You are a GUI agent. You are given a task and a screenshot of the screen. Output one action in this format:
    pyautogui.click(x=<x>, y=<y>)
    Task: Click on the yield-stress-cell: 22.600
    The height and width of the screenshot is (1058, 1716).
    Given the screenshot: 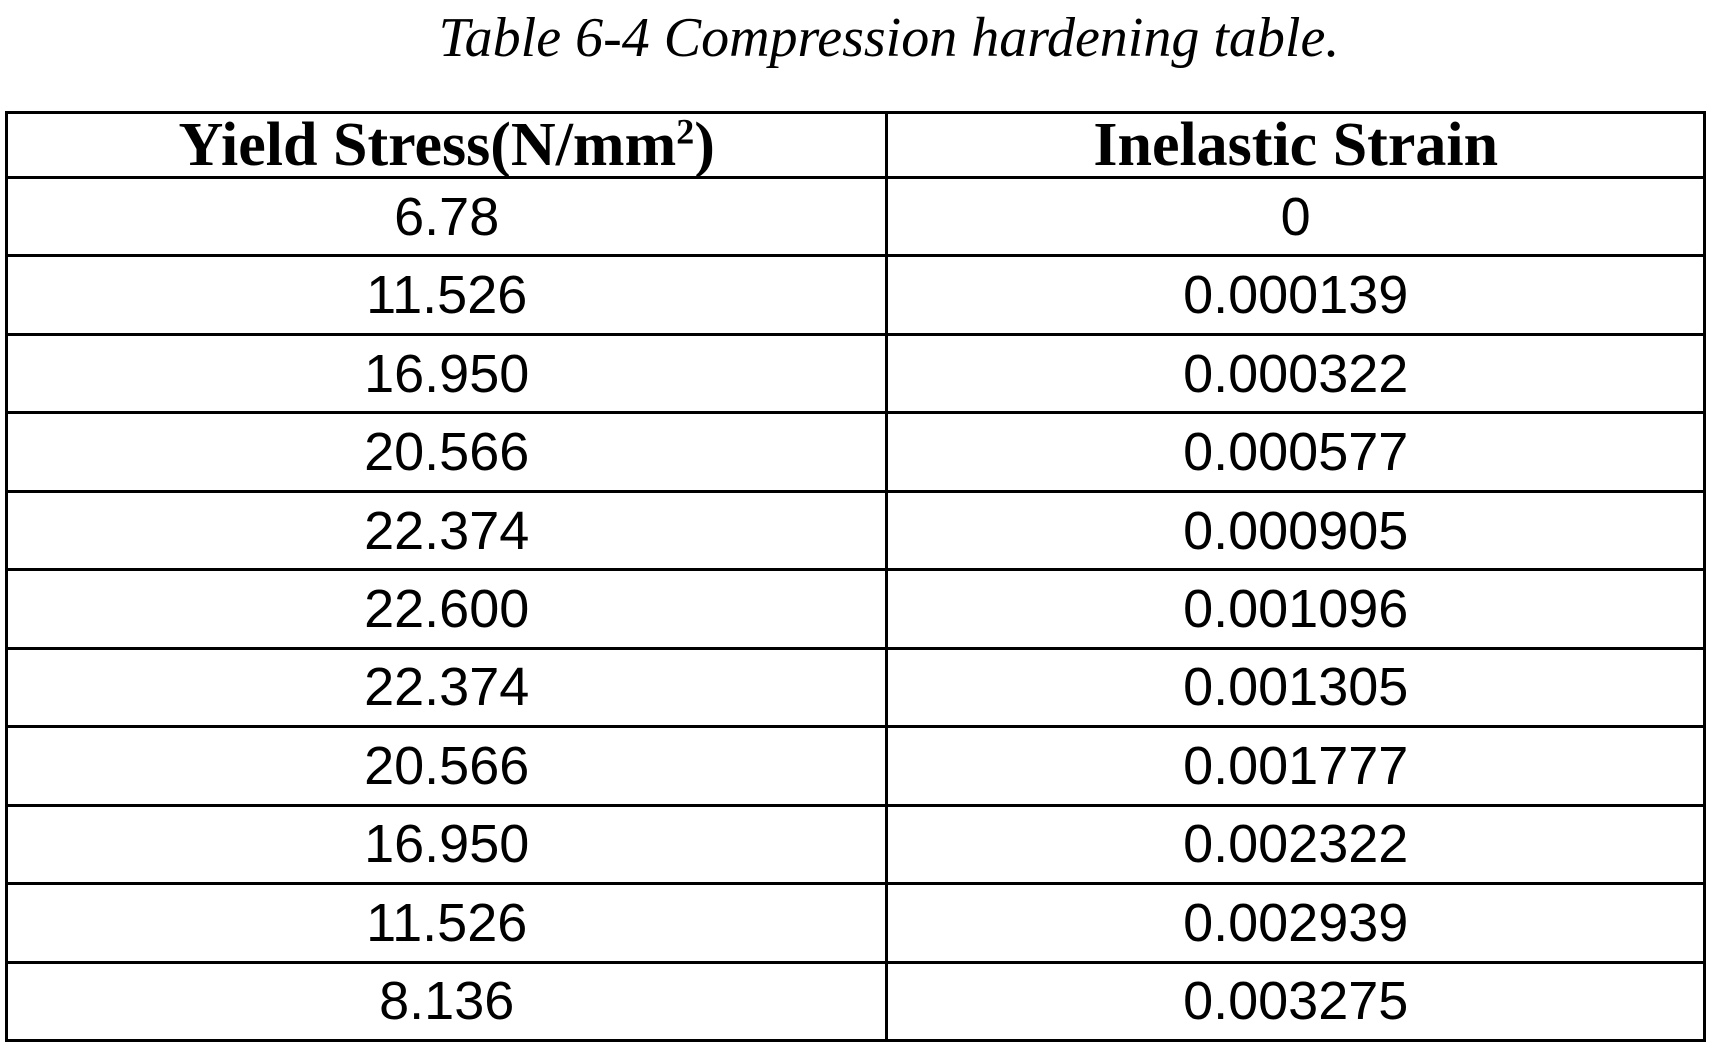 What is the action you would take?
    pyautogui.click(x=446, y=609)
    